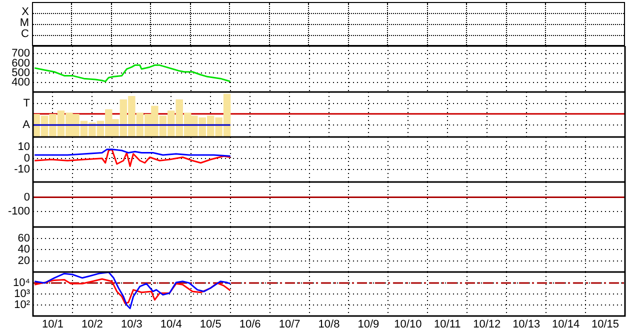 This screenshot has width=628, height=334. I want to click on text: X, so click(25, 12).